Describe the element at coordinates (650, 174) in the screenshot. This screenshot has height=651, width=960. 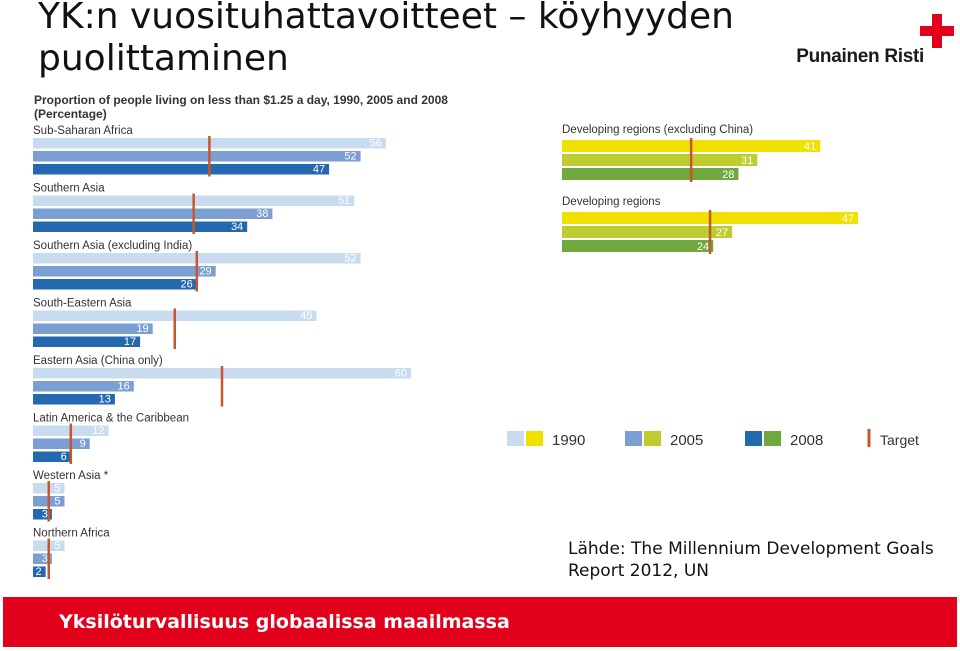
I see `bar-developing-regions-excluding-china-2008` at that location.